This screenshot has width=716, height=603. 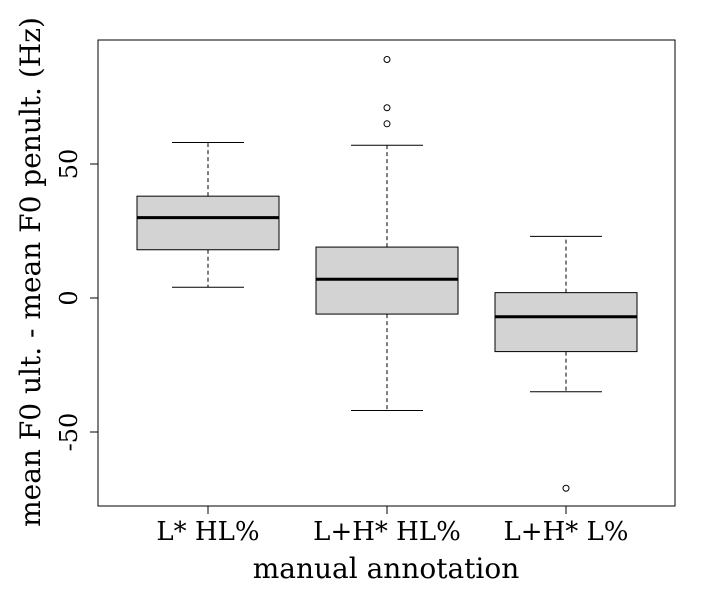 What do you see at coordinates (387, 532) in the screenshot?
I see `x-tick-label: L+H* HL%` at bounding box center [387, 532].